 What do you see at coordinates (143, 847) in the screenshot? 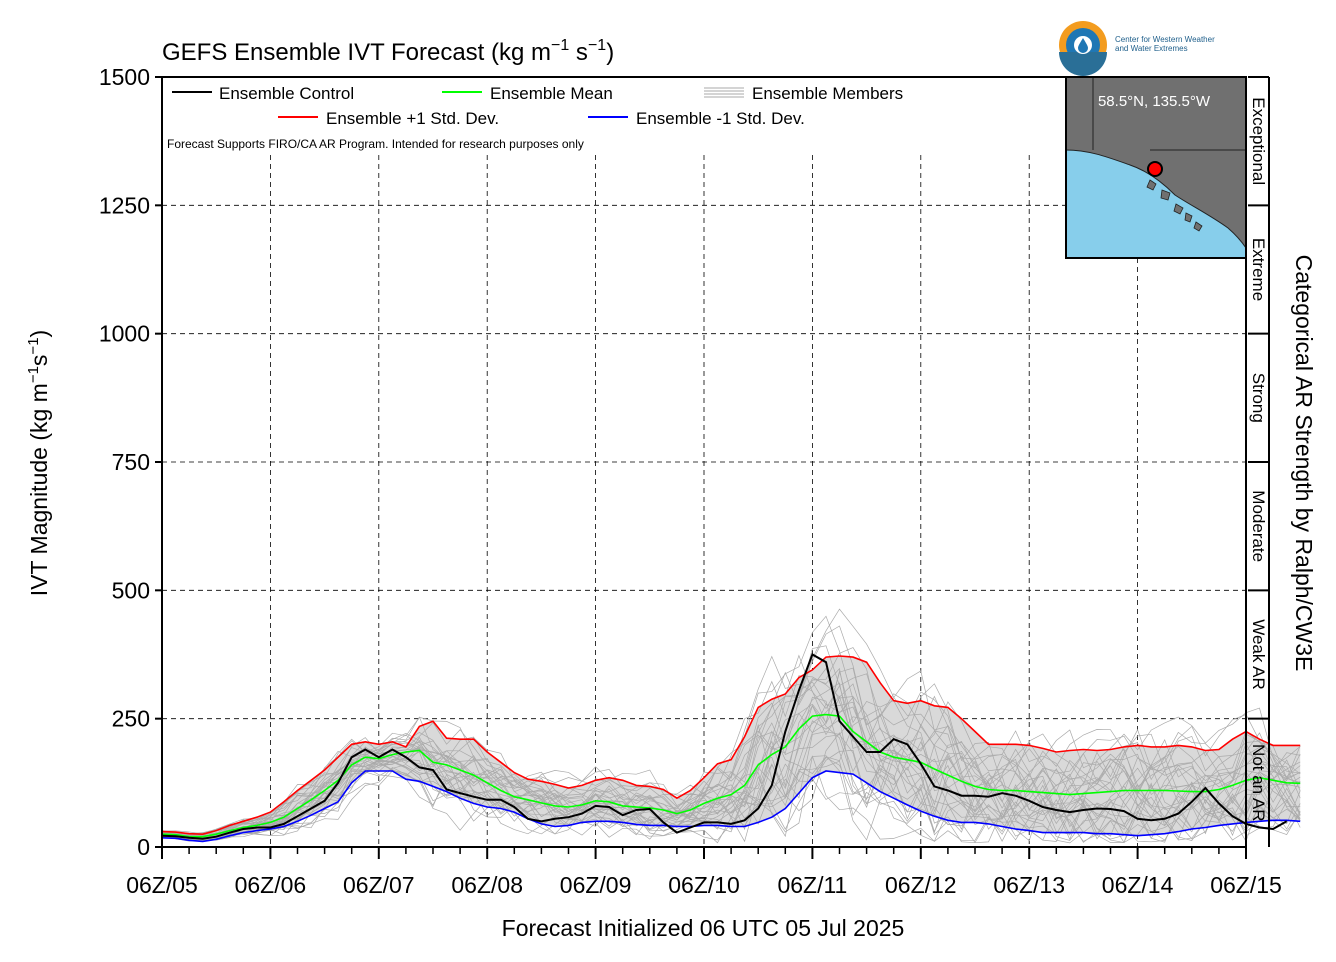
I see `y-tick-label: 0` at bounding box center [143, 847].